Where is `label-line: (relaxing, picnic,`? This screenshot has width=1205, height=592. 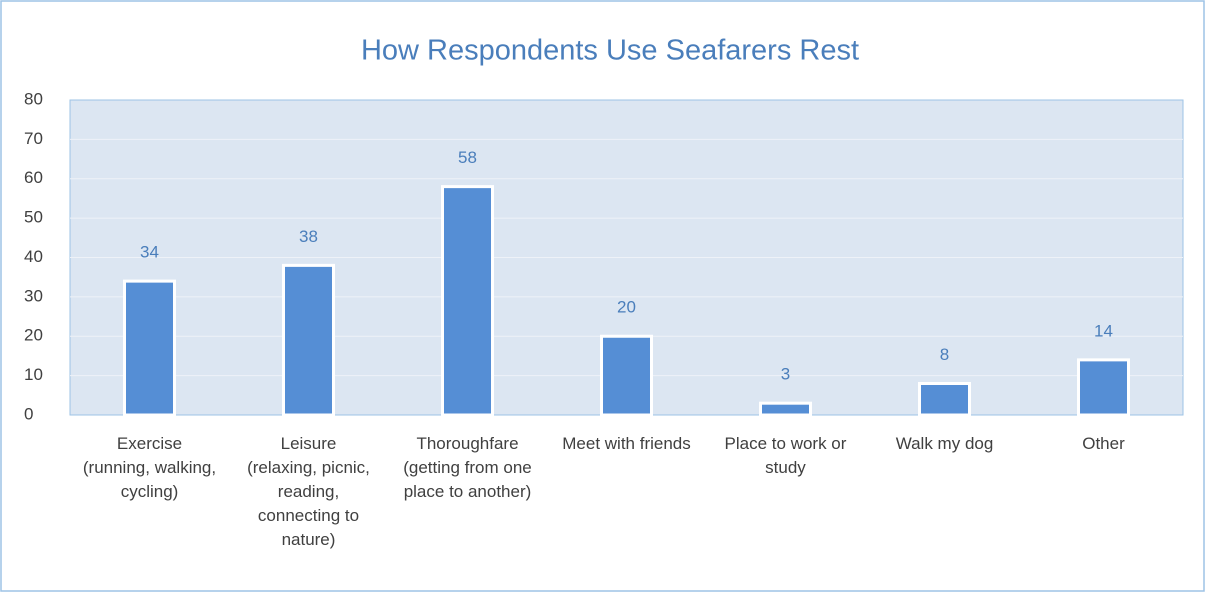 label-line: (relaxing, picnic, is located at coordinates (308, 467).